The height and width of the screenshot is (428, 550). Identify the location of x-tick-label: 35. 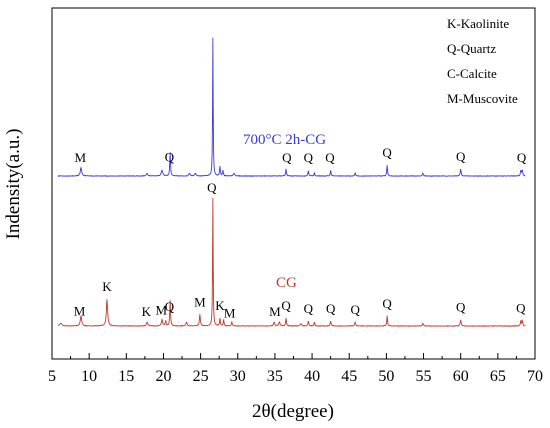
(275, 376).